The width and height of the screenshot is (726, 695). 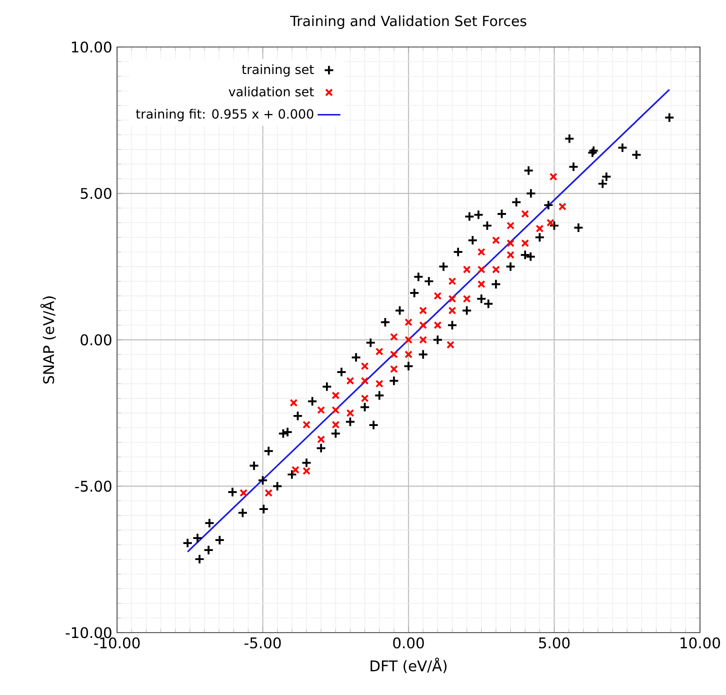 I want to click on legend-label: training set, so click(x=278, y=70).